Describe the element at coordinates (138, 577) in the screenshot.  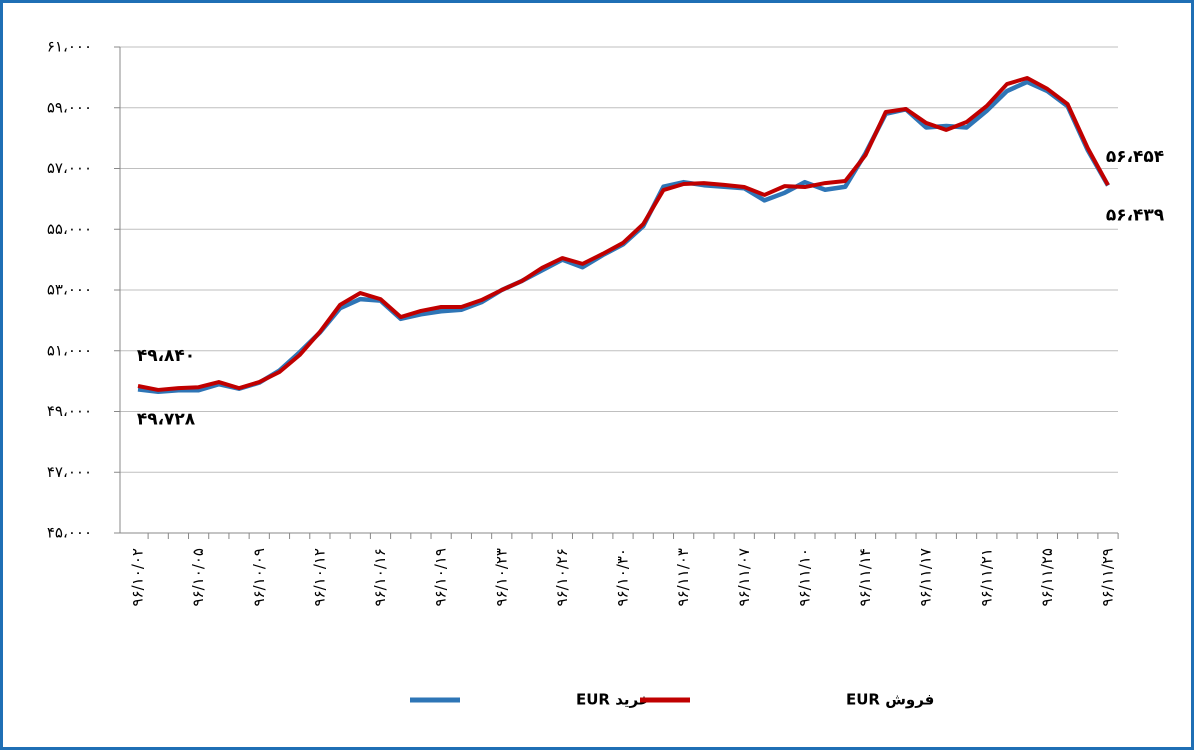
I see `x-tick-label: ۹۶/۱۰/۰۲` at that location.